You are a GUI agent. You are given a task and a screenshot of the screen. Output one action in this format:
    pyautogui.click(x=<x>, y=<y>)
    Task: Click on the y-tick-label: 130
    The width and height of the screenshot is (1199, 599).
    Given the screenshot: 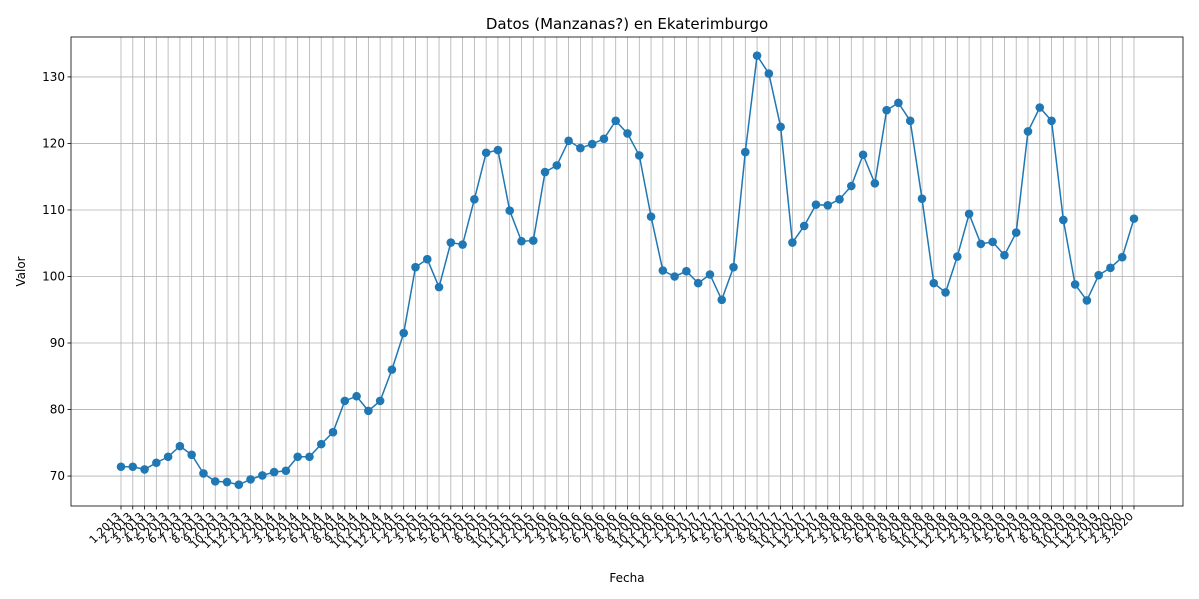 What is the action you would take?
    pyautogui.click(x=53, y=77)
    